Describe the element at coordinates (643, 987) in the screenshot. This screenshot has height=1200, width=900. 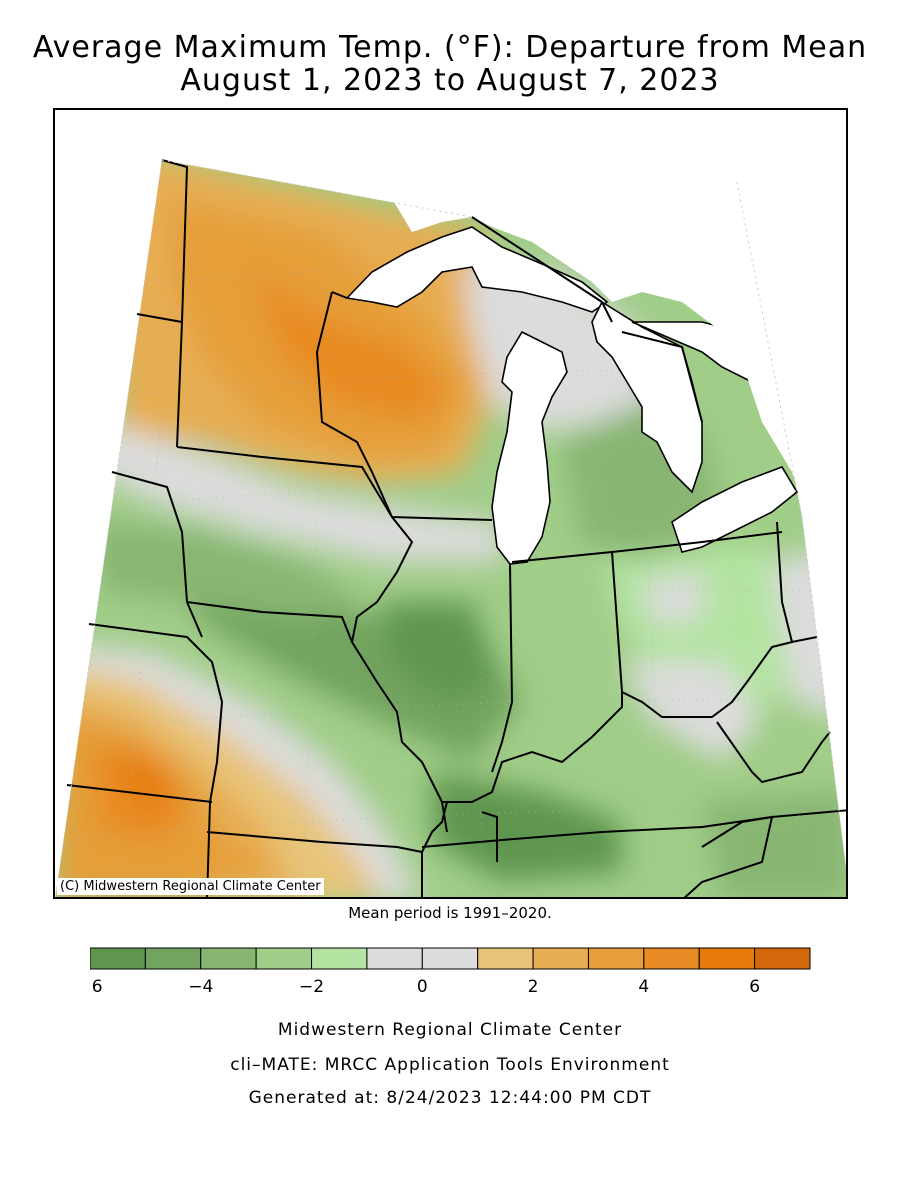
I see `legend-tick-label: 4` at that location.